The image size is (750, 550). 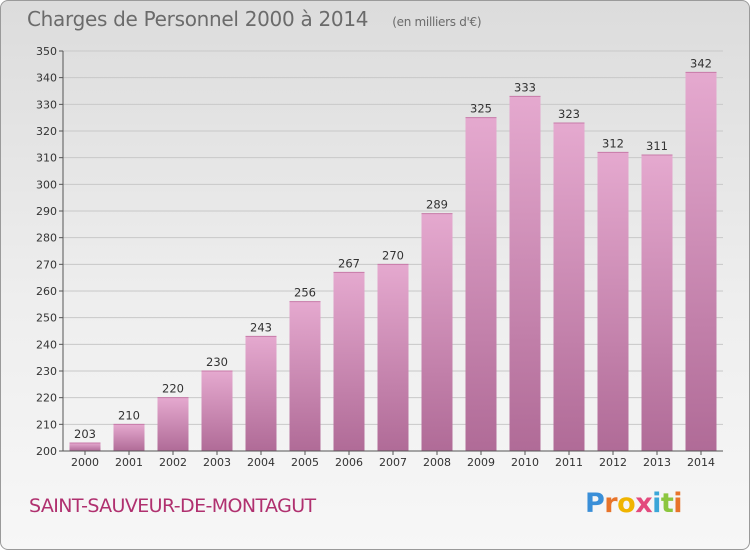 What do you see at coordinates (46, 51) in the screenshot?
I see `y-tick-label: 350` at bounding box center [46, 51].